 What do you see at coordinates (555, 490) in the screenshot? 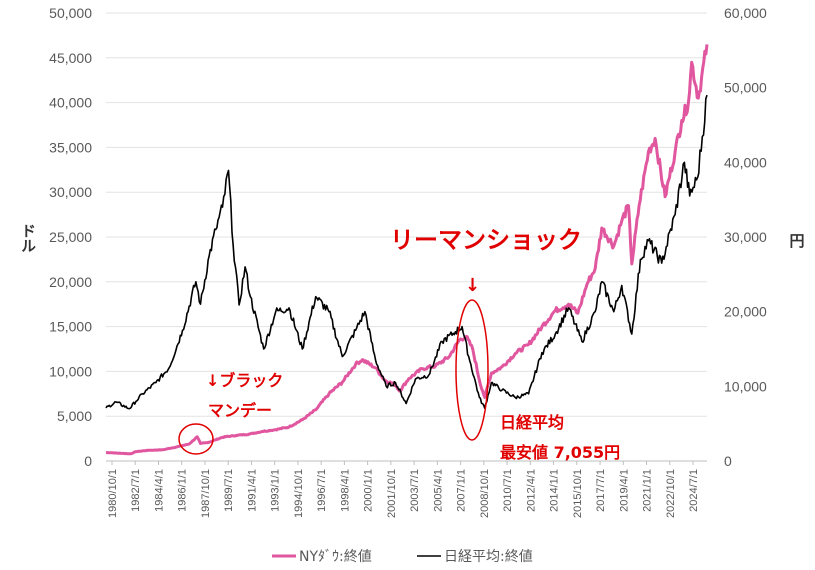
I see `x-tick-label: 2014/1/1` at bounding box center [555, 490].